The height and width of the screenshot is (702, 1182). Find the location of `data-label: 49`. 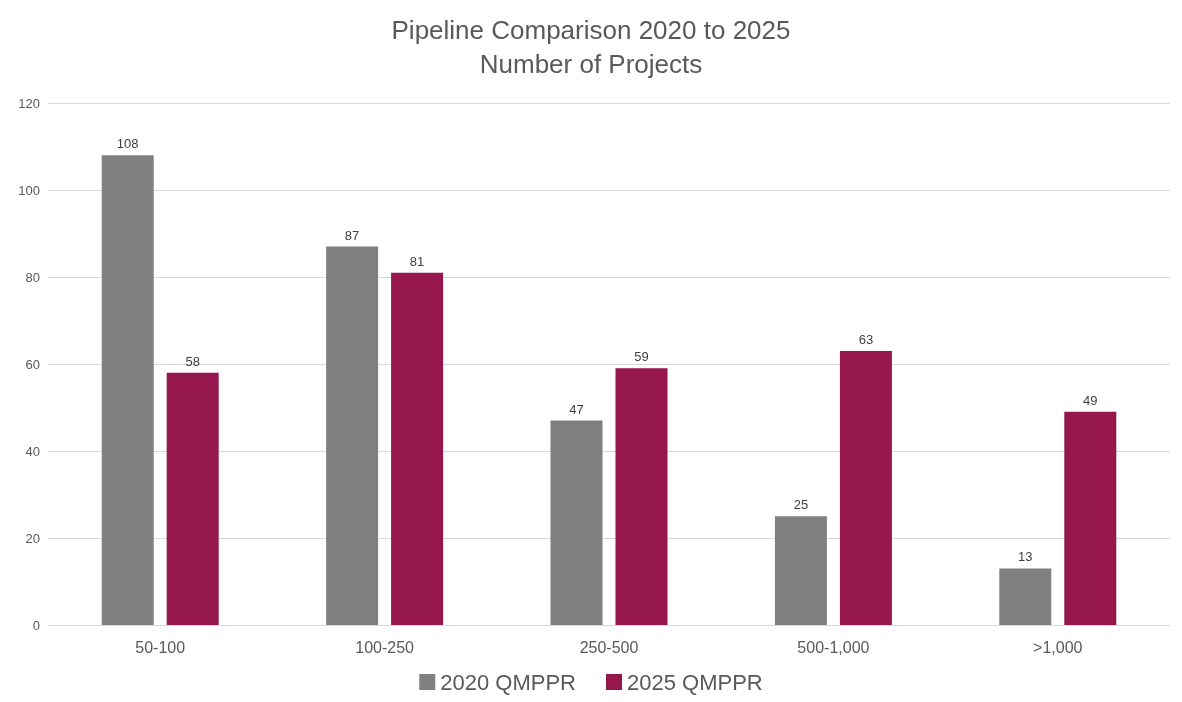

data-label: 49 is located at coordinates (1090, 400).